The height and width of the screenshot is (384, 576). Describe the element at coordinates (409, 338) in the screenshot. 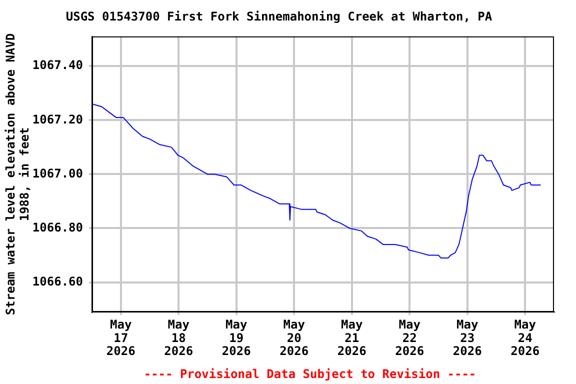

I see `x-tick-label: May 22 2026` at that location.